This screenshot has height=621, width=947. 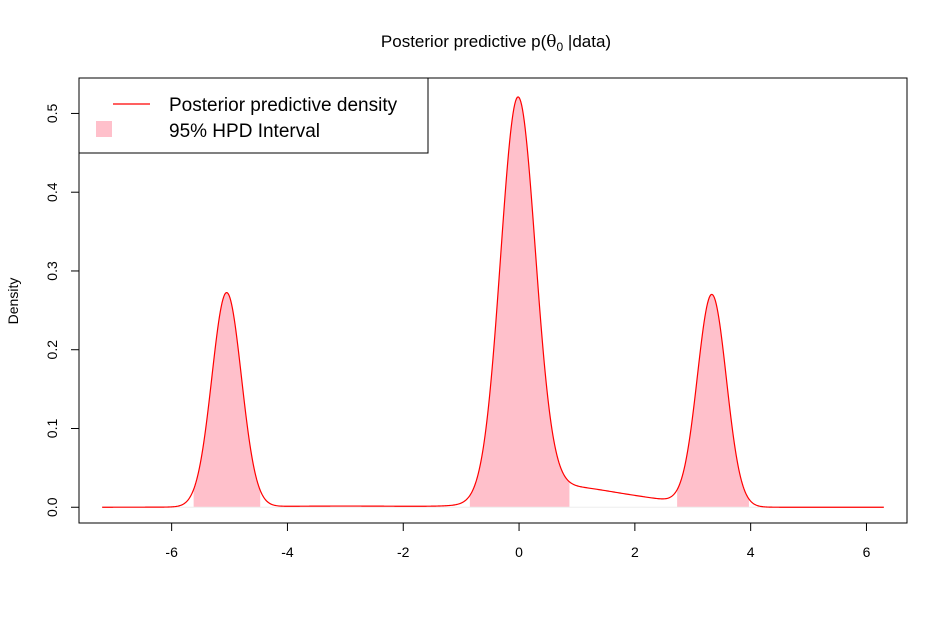 I want to click on y-tick-label: 0.2, so click(x=52, y=350).